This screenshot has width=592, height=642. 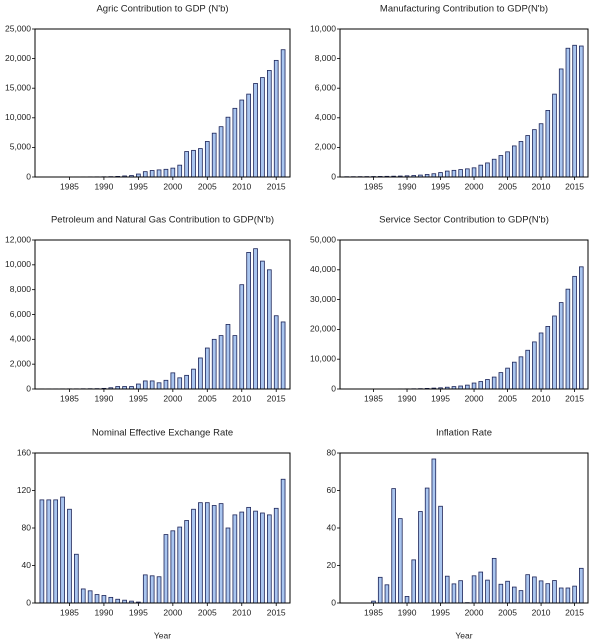 I want to click on y-tick-label: 5,000, so click(x=21, y=147).